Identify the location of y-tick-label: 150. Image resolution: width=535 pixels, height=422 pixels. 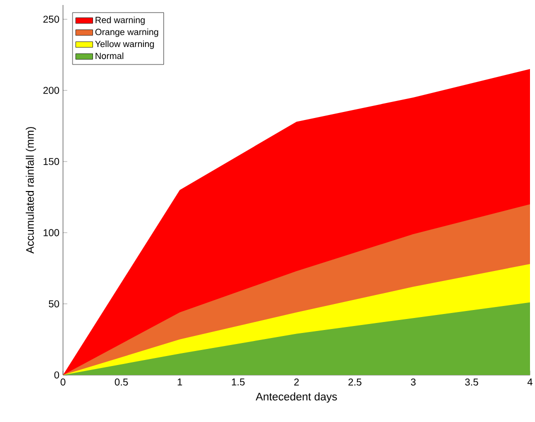
(52, 162).